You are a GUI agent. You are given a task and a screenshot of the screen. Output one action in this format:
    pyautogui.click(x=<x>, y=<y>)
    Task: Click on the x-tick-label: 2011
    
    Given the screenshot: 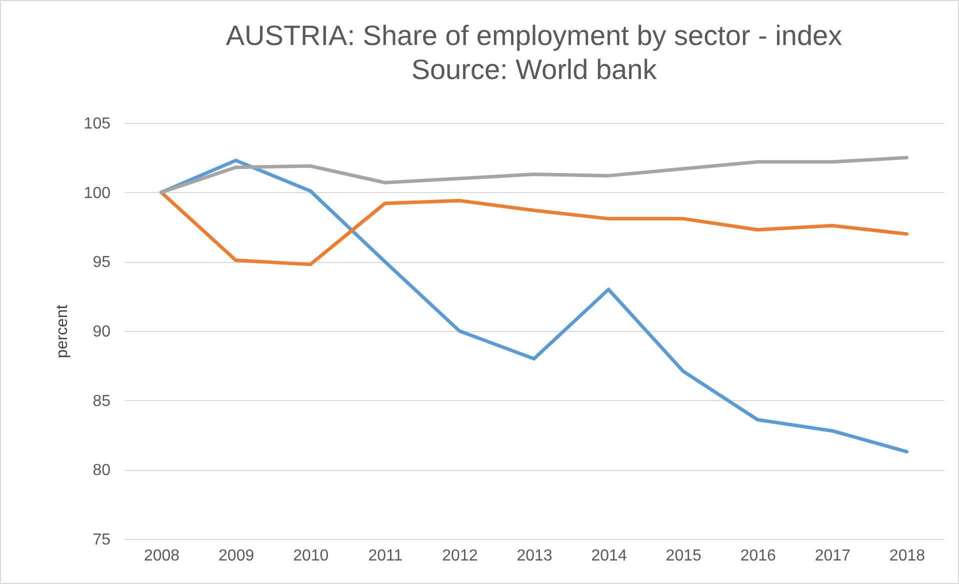 What is the action you would take?
    pyautogui.click(x=385, y=556)
    